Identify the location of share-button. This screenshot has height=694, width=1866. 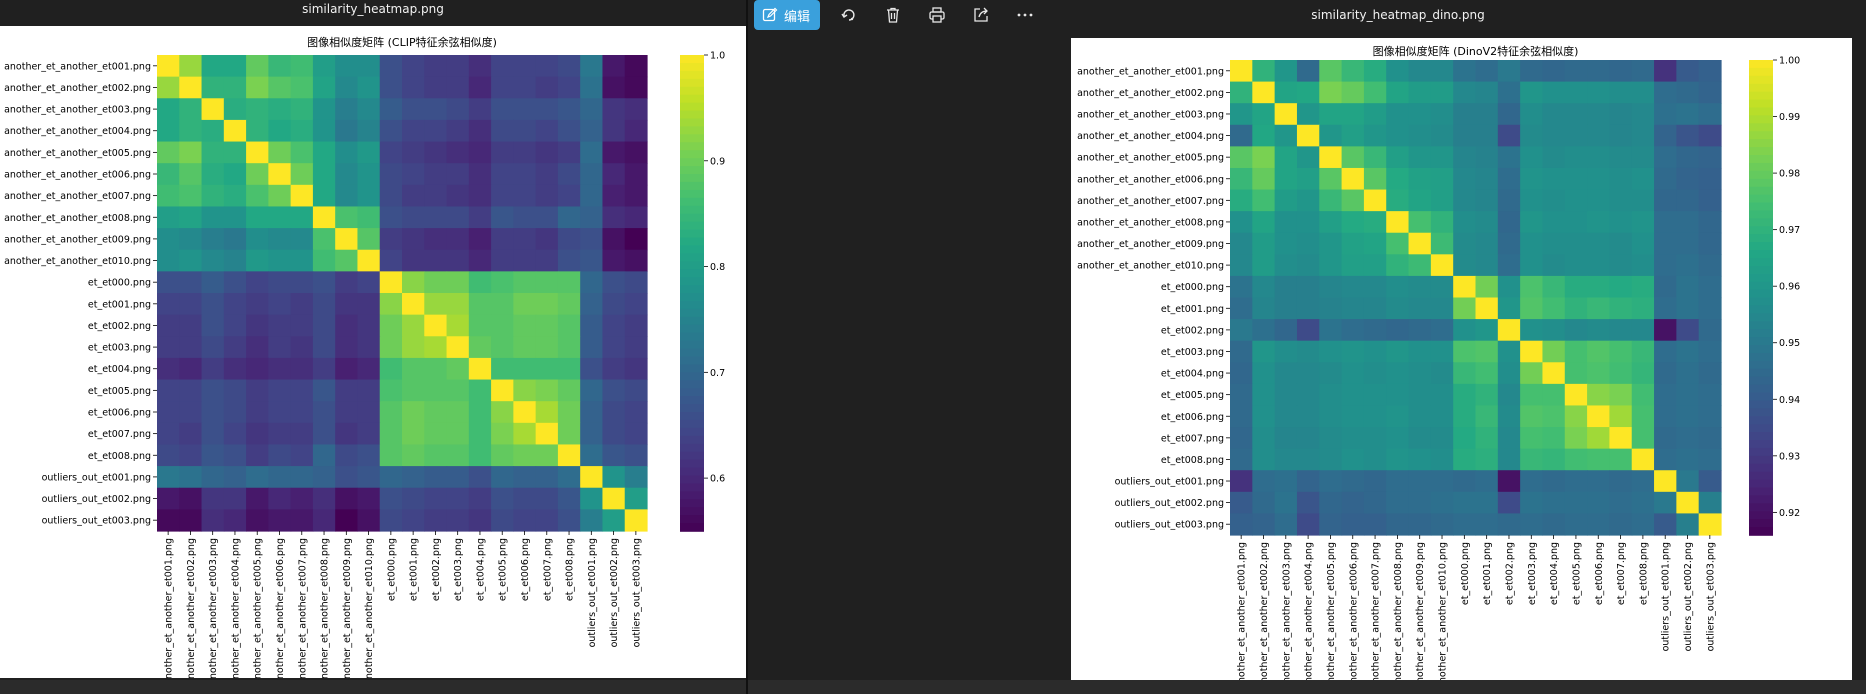
(981, 15).